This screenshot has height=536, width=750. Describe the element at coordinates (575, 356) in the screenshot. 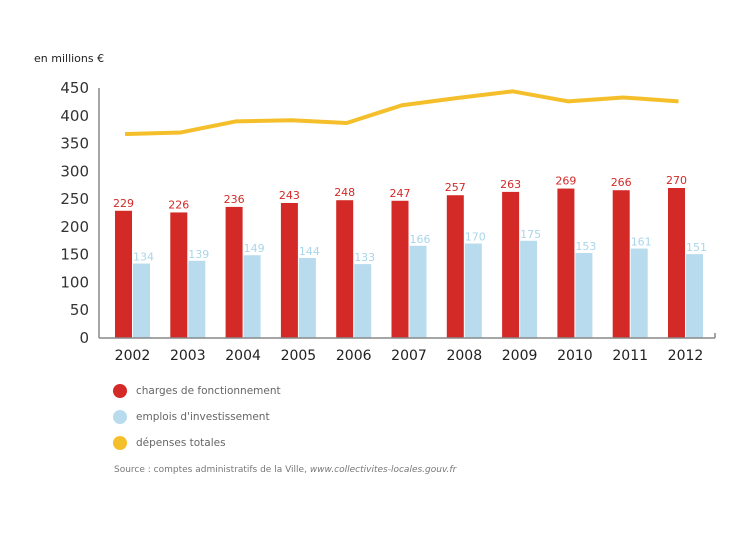

I see `x-tick-label: 2010` at that location.